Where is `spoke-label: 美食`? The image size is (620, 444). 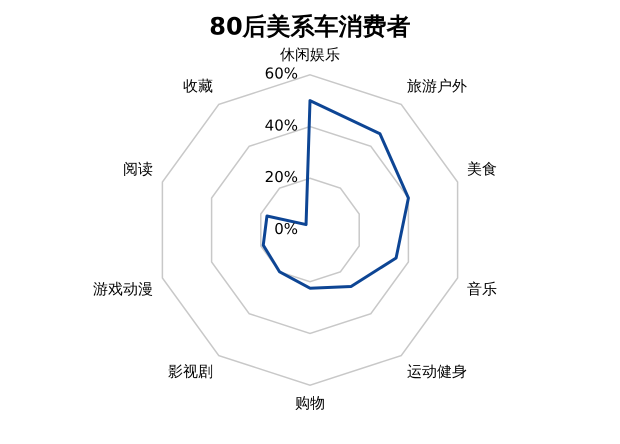
spoke-label: 美食 is located at coordinates (482, 169).